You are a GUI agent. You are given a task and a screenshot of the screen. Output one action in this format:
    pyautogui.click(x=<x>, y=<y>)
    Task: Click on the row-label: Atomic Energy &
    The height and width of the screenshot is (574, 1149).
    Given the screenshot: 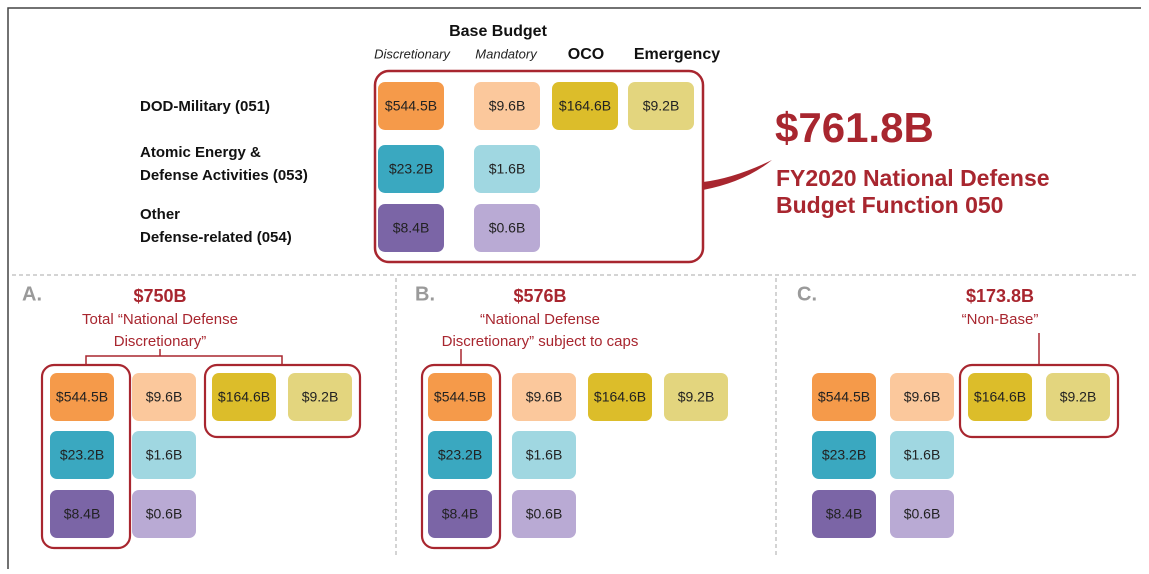 What is the action you would take?
    pyautogui.click(x=200, y=152)
    